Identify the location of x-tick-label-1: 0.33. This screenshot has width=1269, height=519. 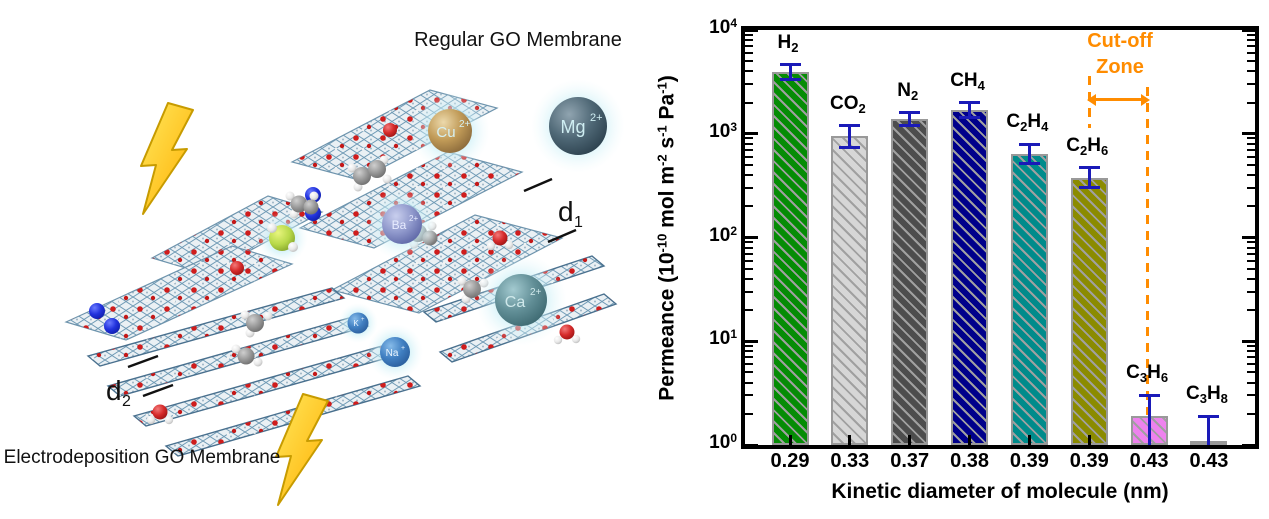
(850, 461).